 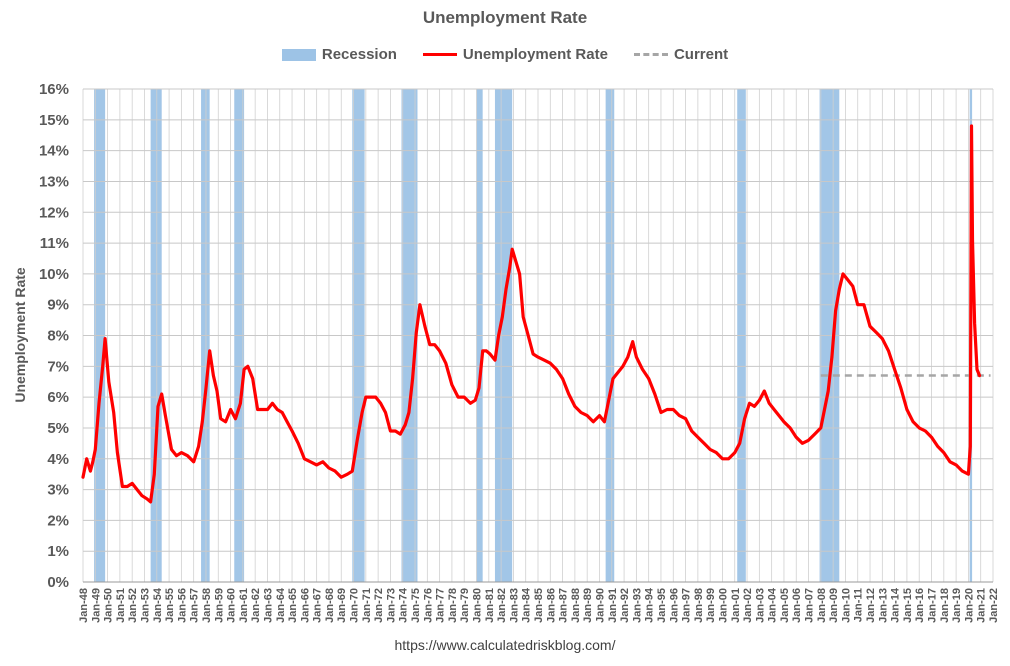 I want to click on legend-item-recession: Recession, so click(x=339, y=54).